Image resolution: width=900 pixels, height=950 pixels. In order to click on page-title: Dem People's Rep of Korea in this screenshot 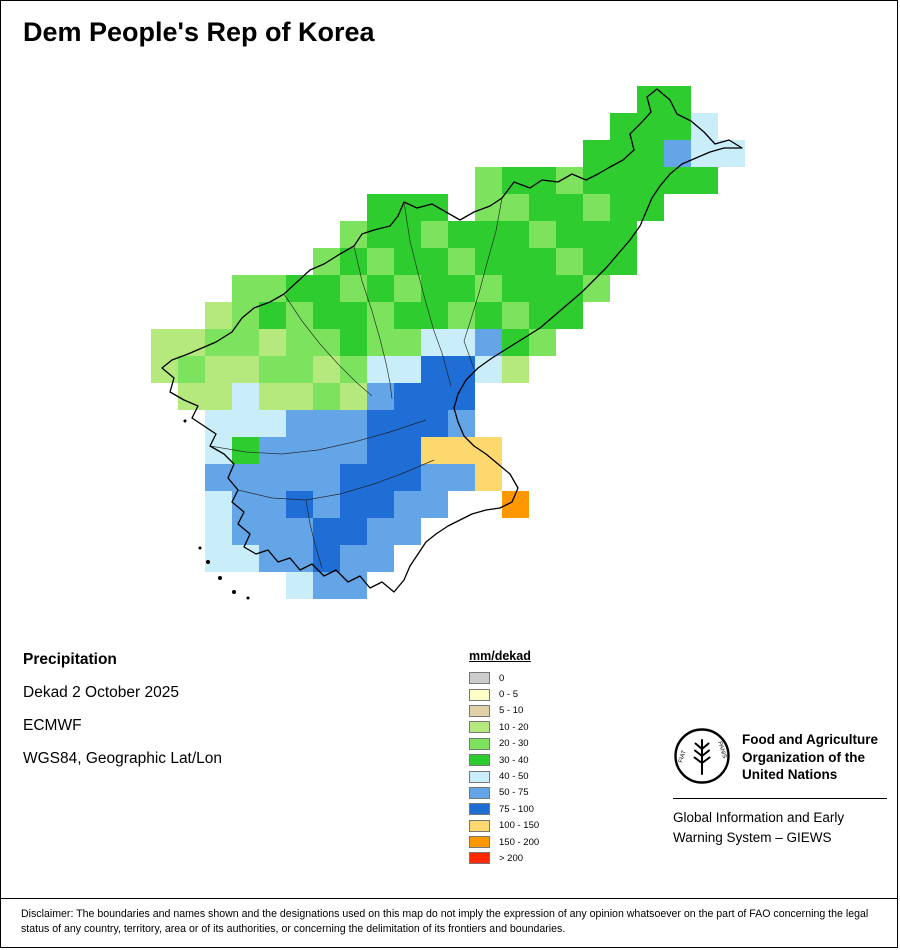, I will do `click(199, 32)`.